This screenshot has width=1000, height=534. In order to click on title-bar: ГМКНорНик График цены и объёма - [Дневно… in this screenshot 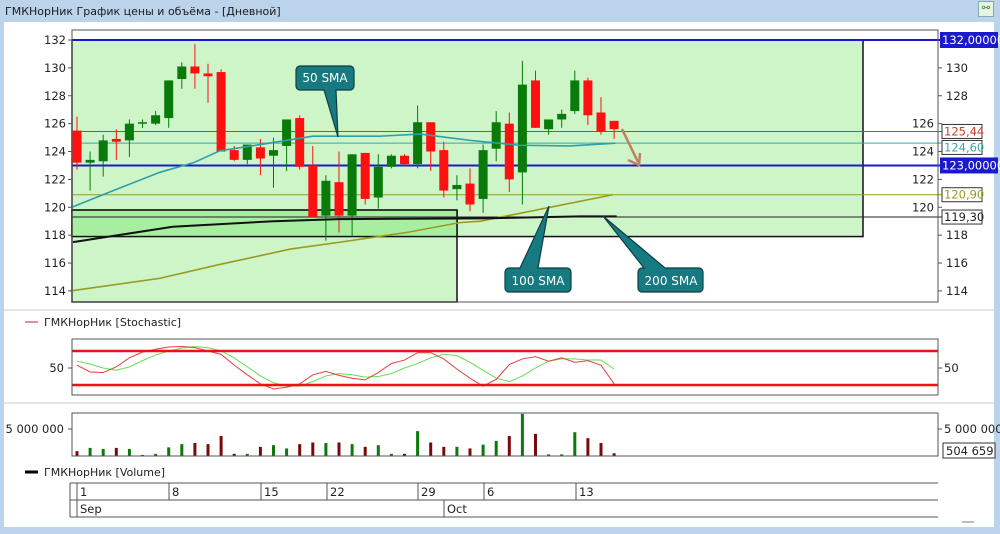, I will do `click(500, 11)`.